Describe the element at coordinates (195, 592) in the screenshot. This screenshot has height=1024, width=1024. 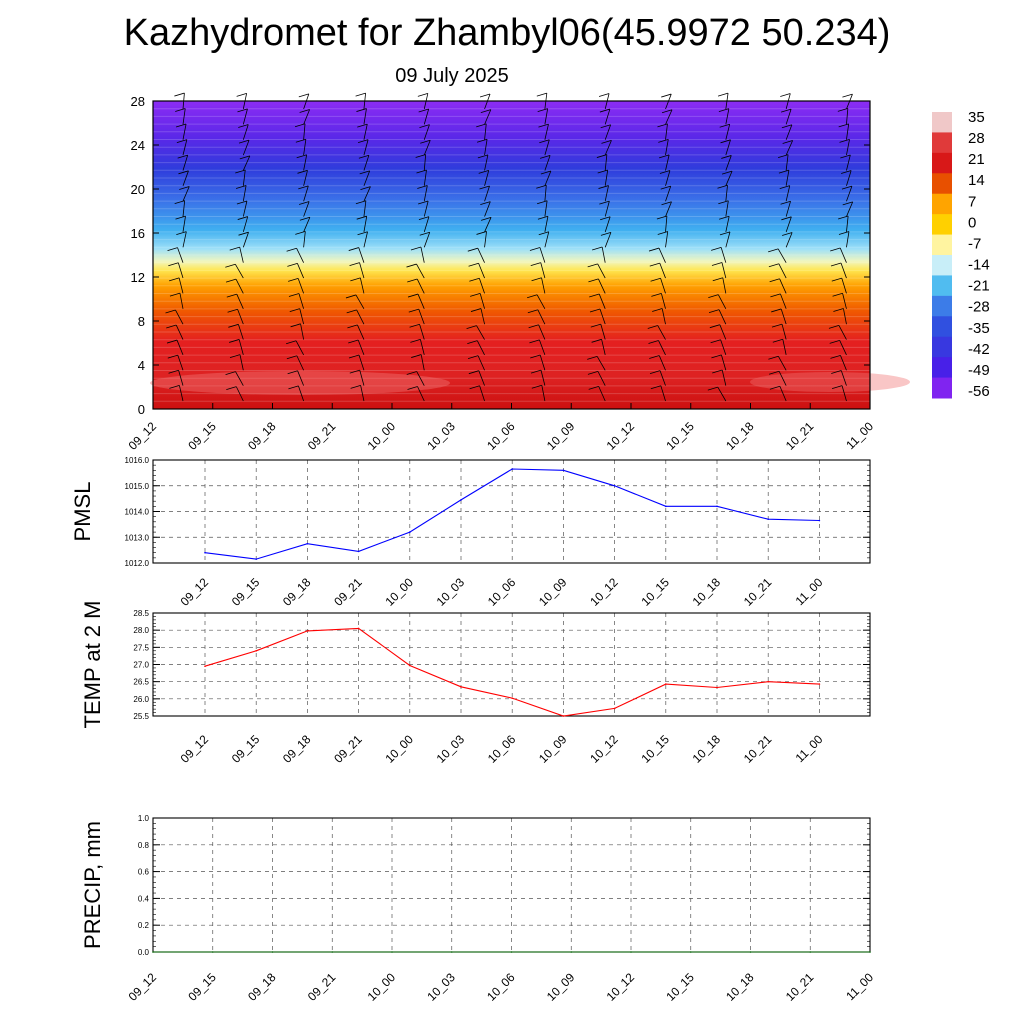
I see `x-tick-label: 09_12` at that location.